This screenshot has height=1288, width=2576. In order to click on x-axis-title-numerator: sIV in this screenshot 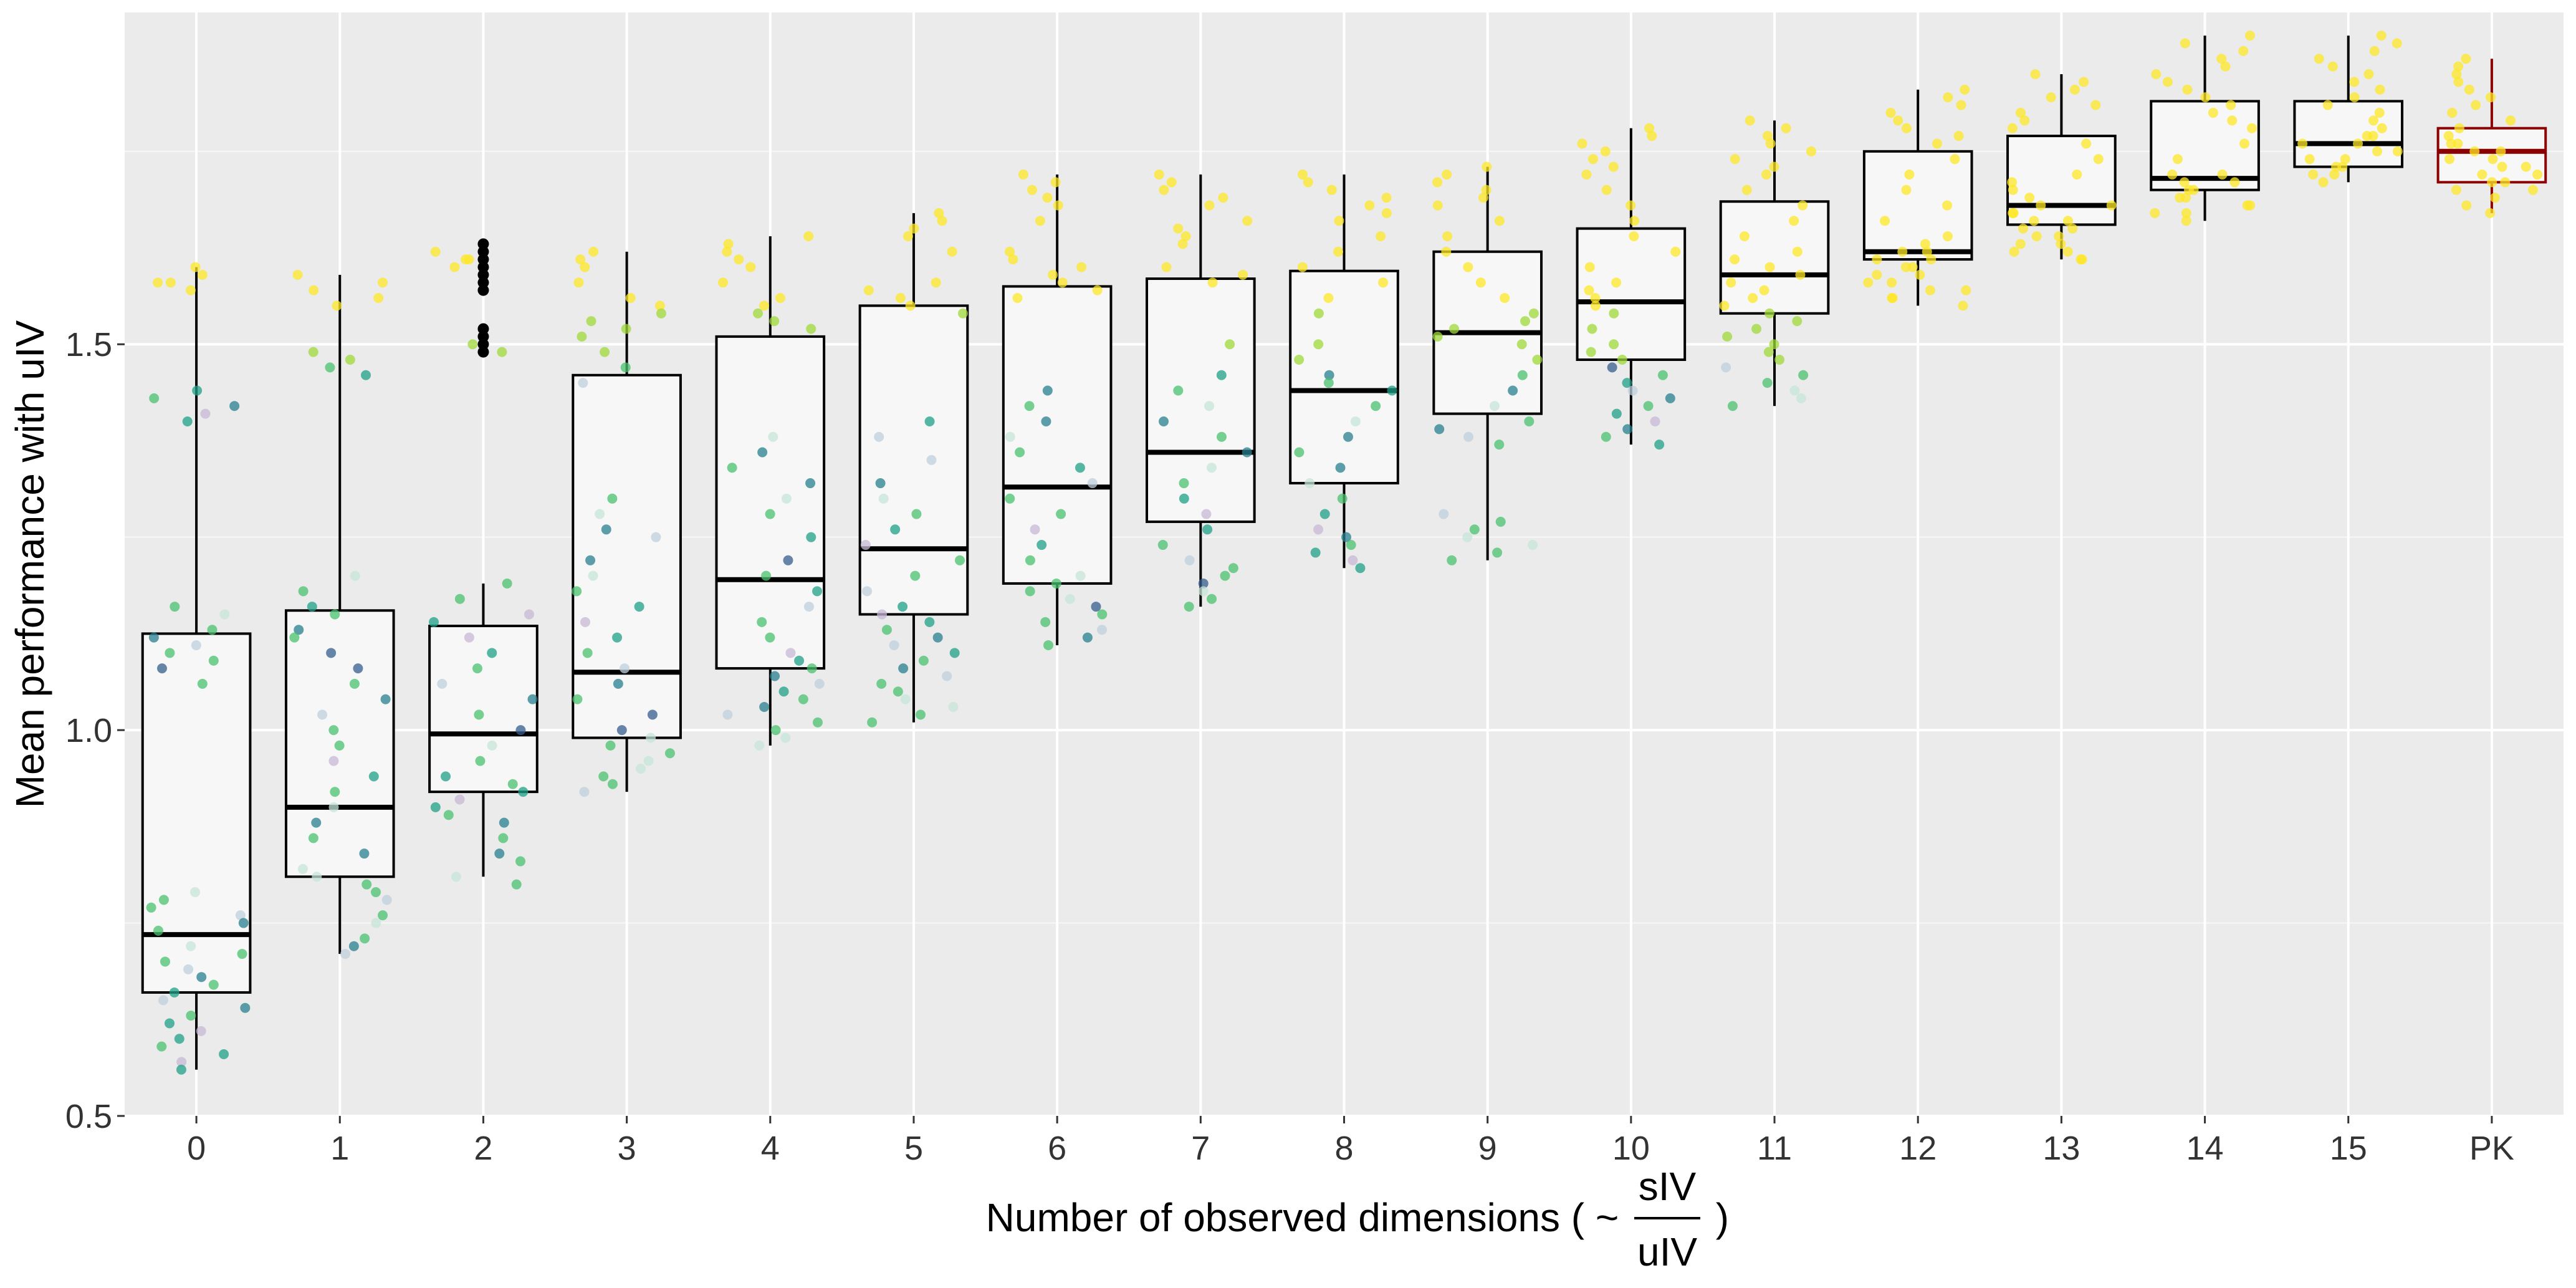, I will do `click(1668, 1186)`.